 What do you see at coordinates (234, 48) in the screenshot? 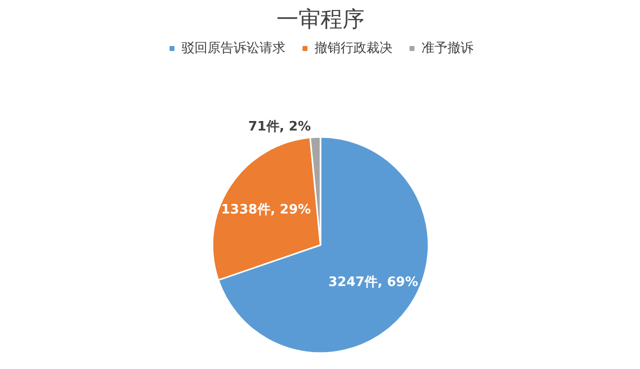
I see `legend-label: 驳回原告诉讼请求` at bounding box center [234, 48].